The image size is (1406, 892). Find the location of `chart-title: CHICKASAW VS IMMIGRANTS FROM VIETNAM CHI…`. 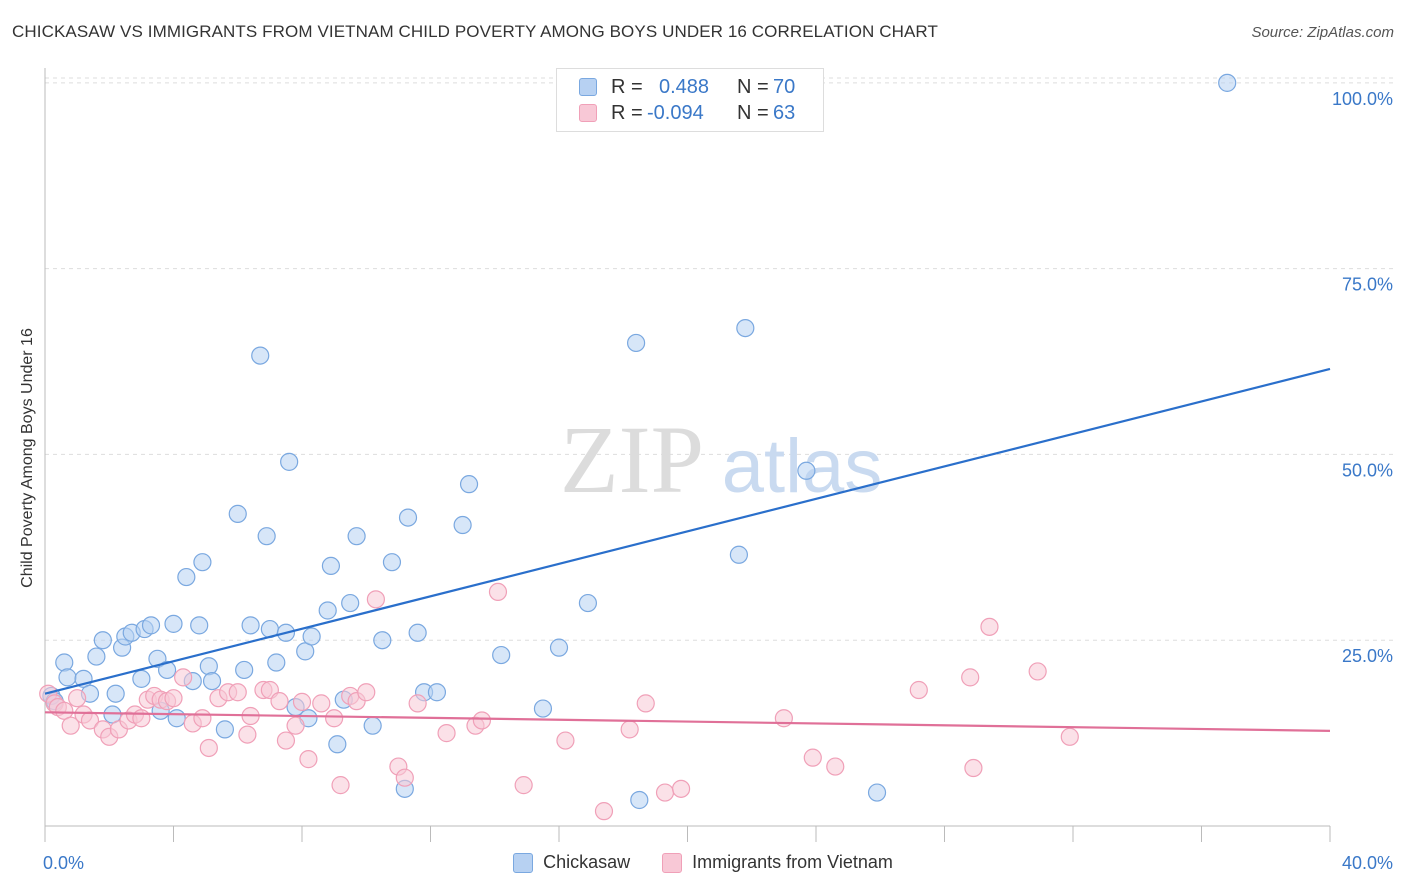

chart-title: CHICKASAW VS IMMIGRANTS FROM VIETNAM CHI… is located at coordinates (475, 31).